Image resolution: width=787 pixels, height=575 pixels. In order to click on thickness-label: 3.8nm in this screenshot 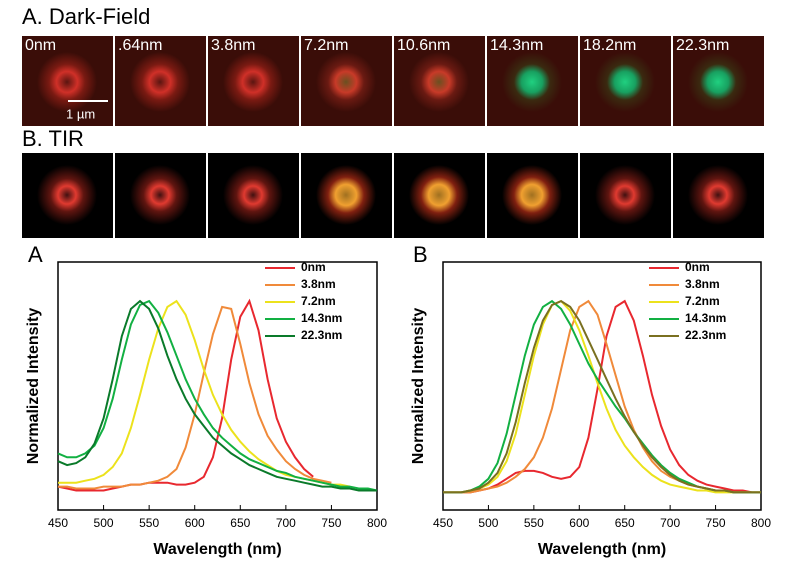, I will do `click(233, 45)`.